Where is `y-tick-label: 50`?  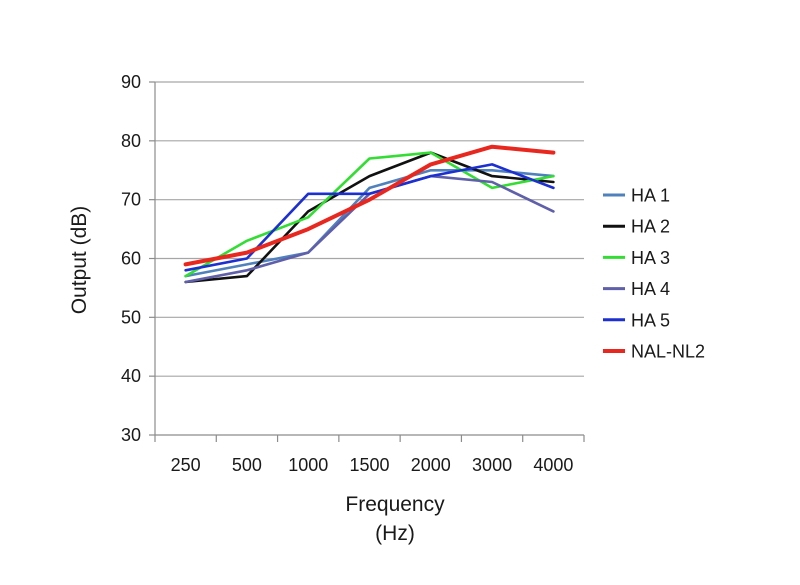
y-tick-label: 50 is located at coordinates (131, 317).